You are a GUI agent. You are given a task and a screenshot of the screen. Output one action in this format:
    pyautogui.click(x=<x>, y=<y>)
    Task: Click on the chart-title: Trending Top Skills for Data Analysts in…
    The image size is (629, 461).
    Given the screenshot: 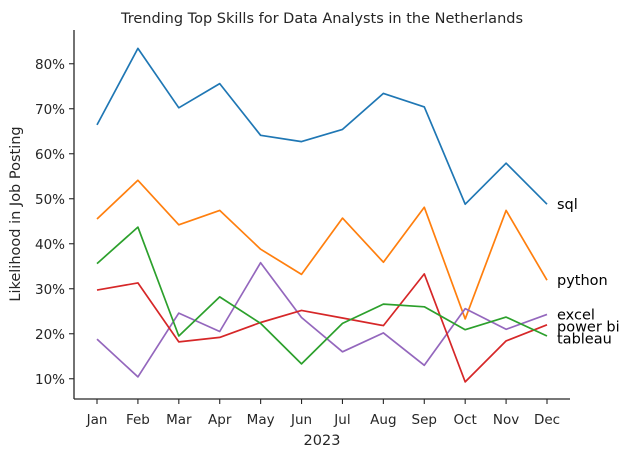 What is the action you would take?
    pyautogui.click(x=321, y=19)
    